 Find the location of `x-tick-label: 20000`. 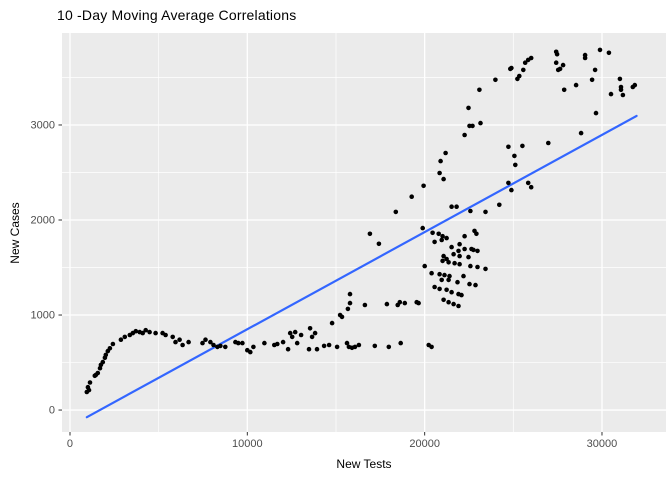

x-tick-label: 20000 is located at coordinates (424, 444).